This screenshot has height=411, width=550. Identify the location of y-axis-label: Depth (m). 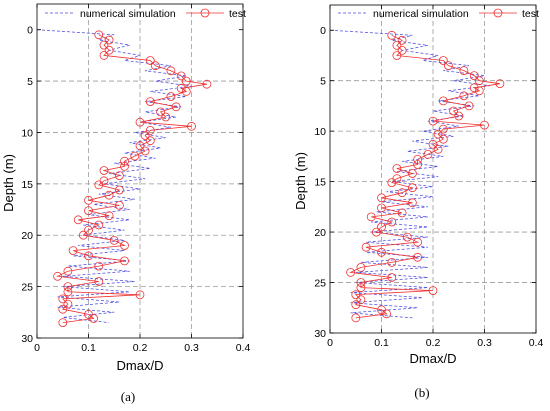
(300, 181).